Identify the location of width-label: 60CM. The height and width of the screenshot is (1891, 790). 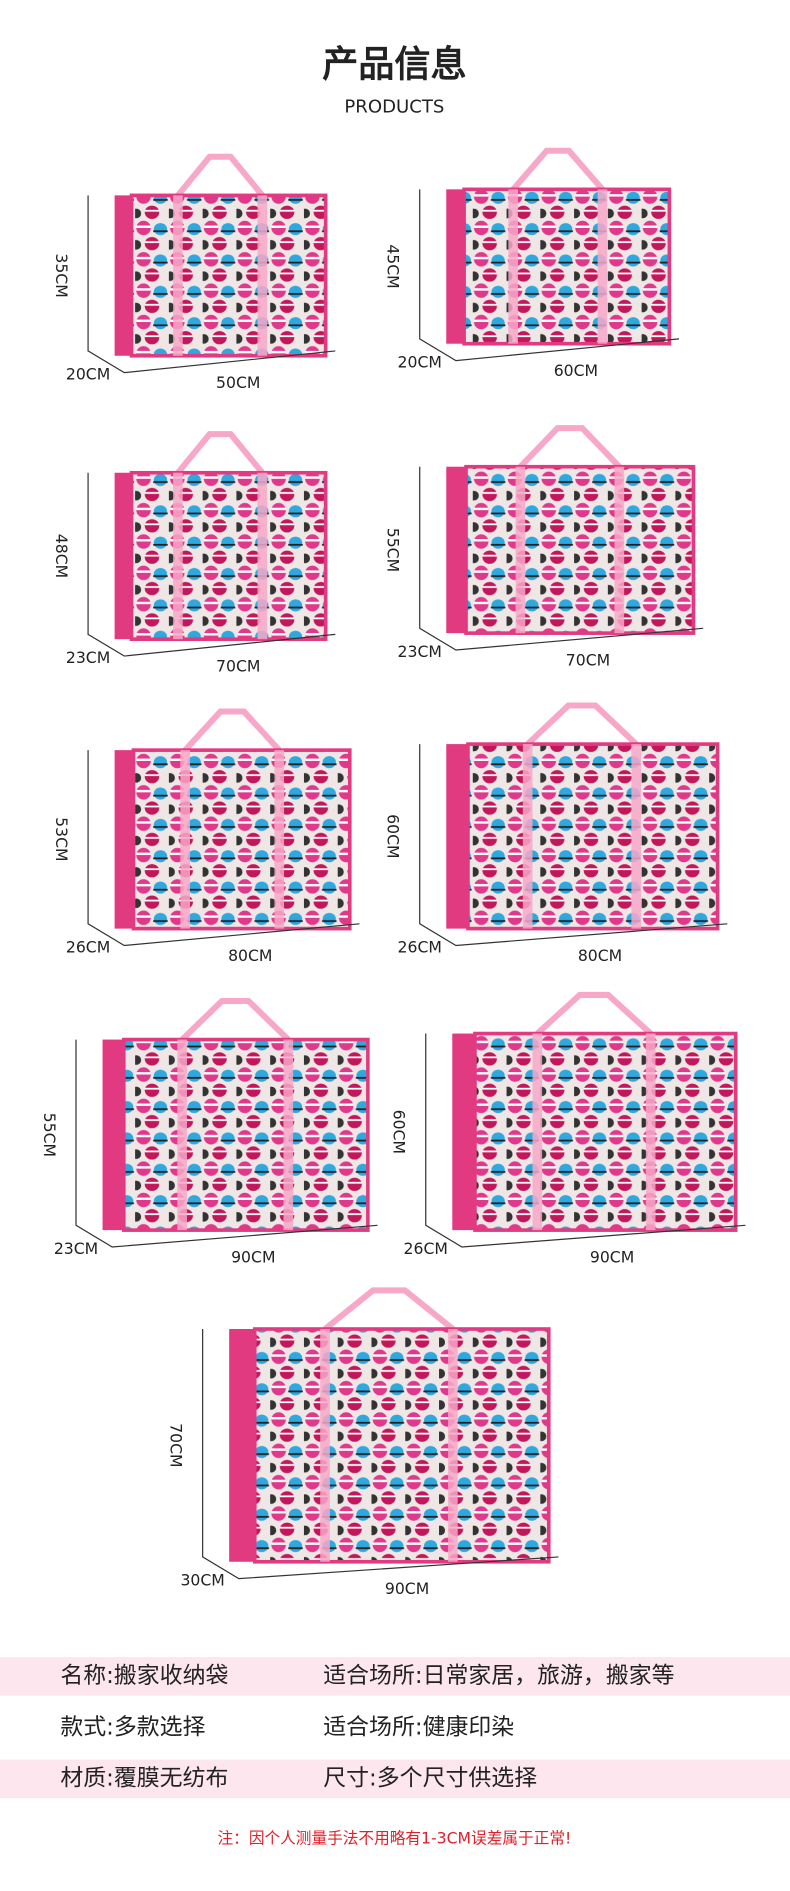
(576, 370).